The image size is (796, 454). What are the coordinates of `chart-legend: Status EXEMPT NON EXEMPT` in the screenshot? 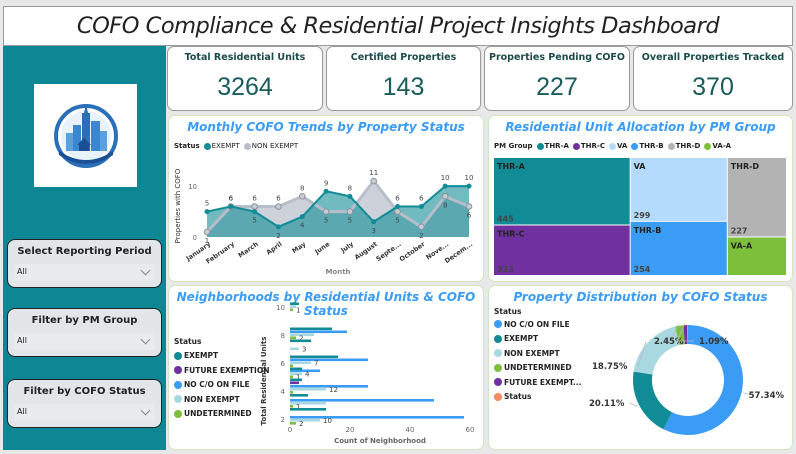 It's located at (236, 146).